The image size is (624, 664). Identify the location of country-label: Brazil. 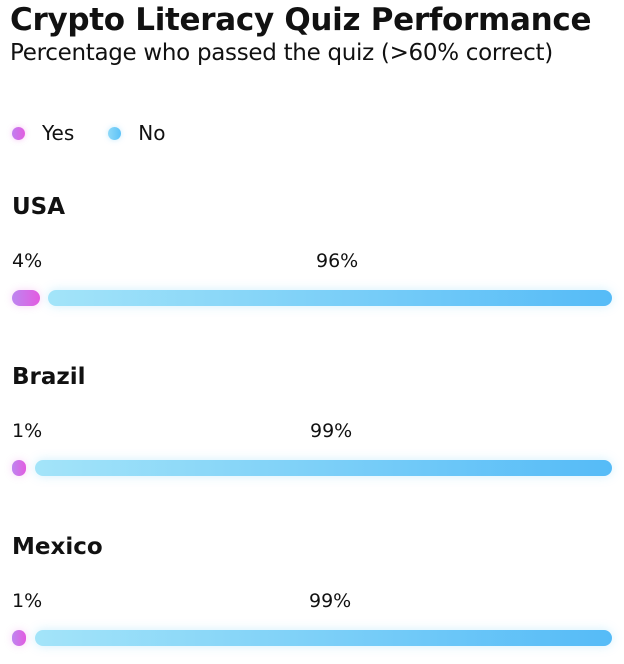
(49, 377).